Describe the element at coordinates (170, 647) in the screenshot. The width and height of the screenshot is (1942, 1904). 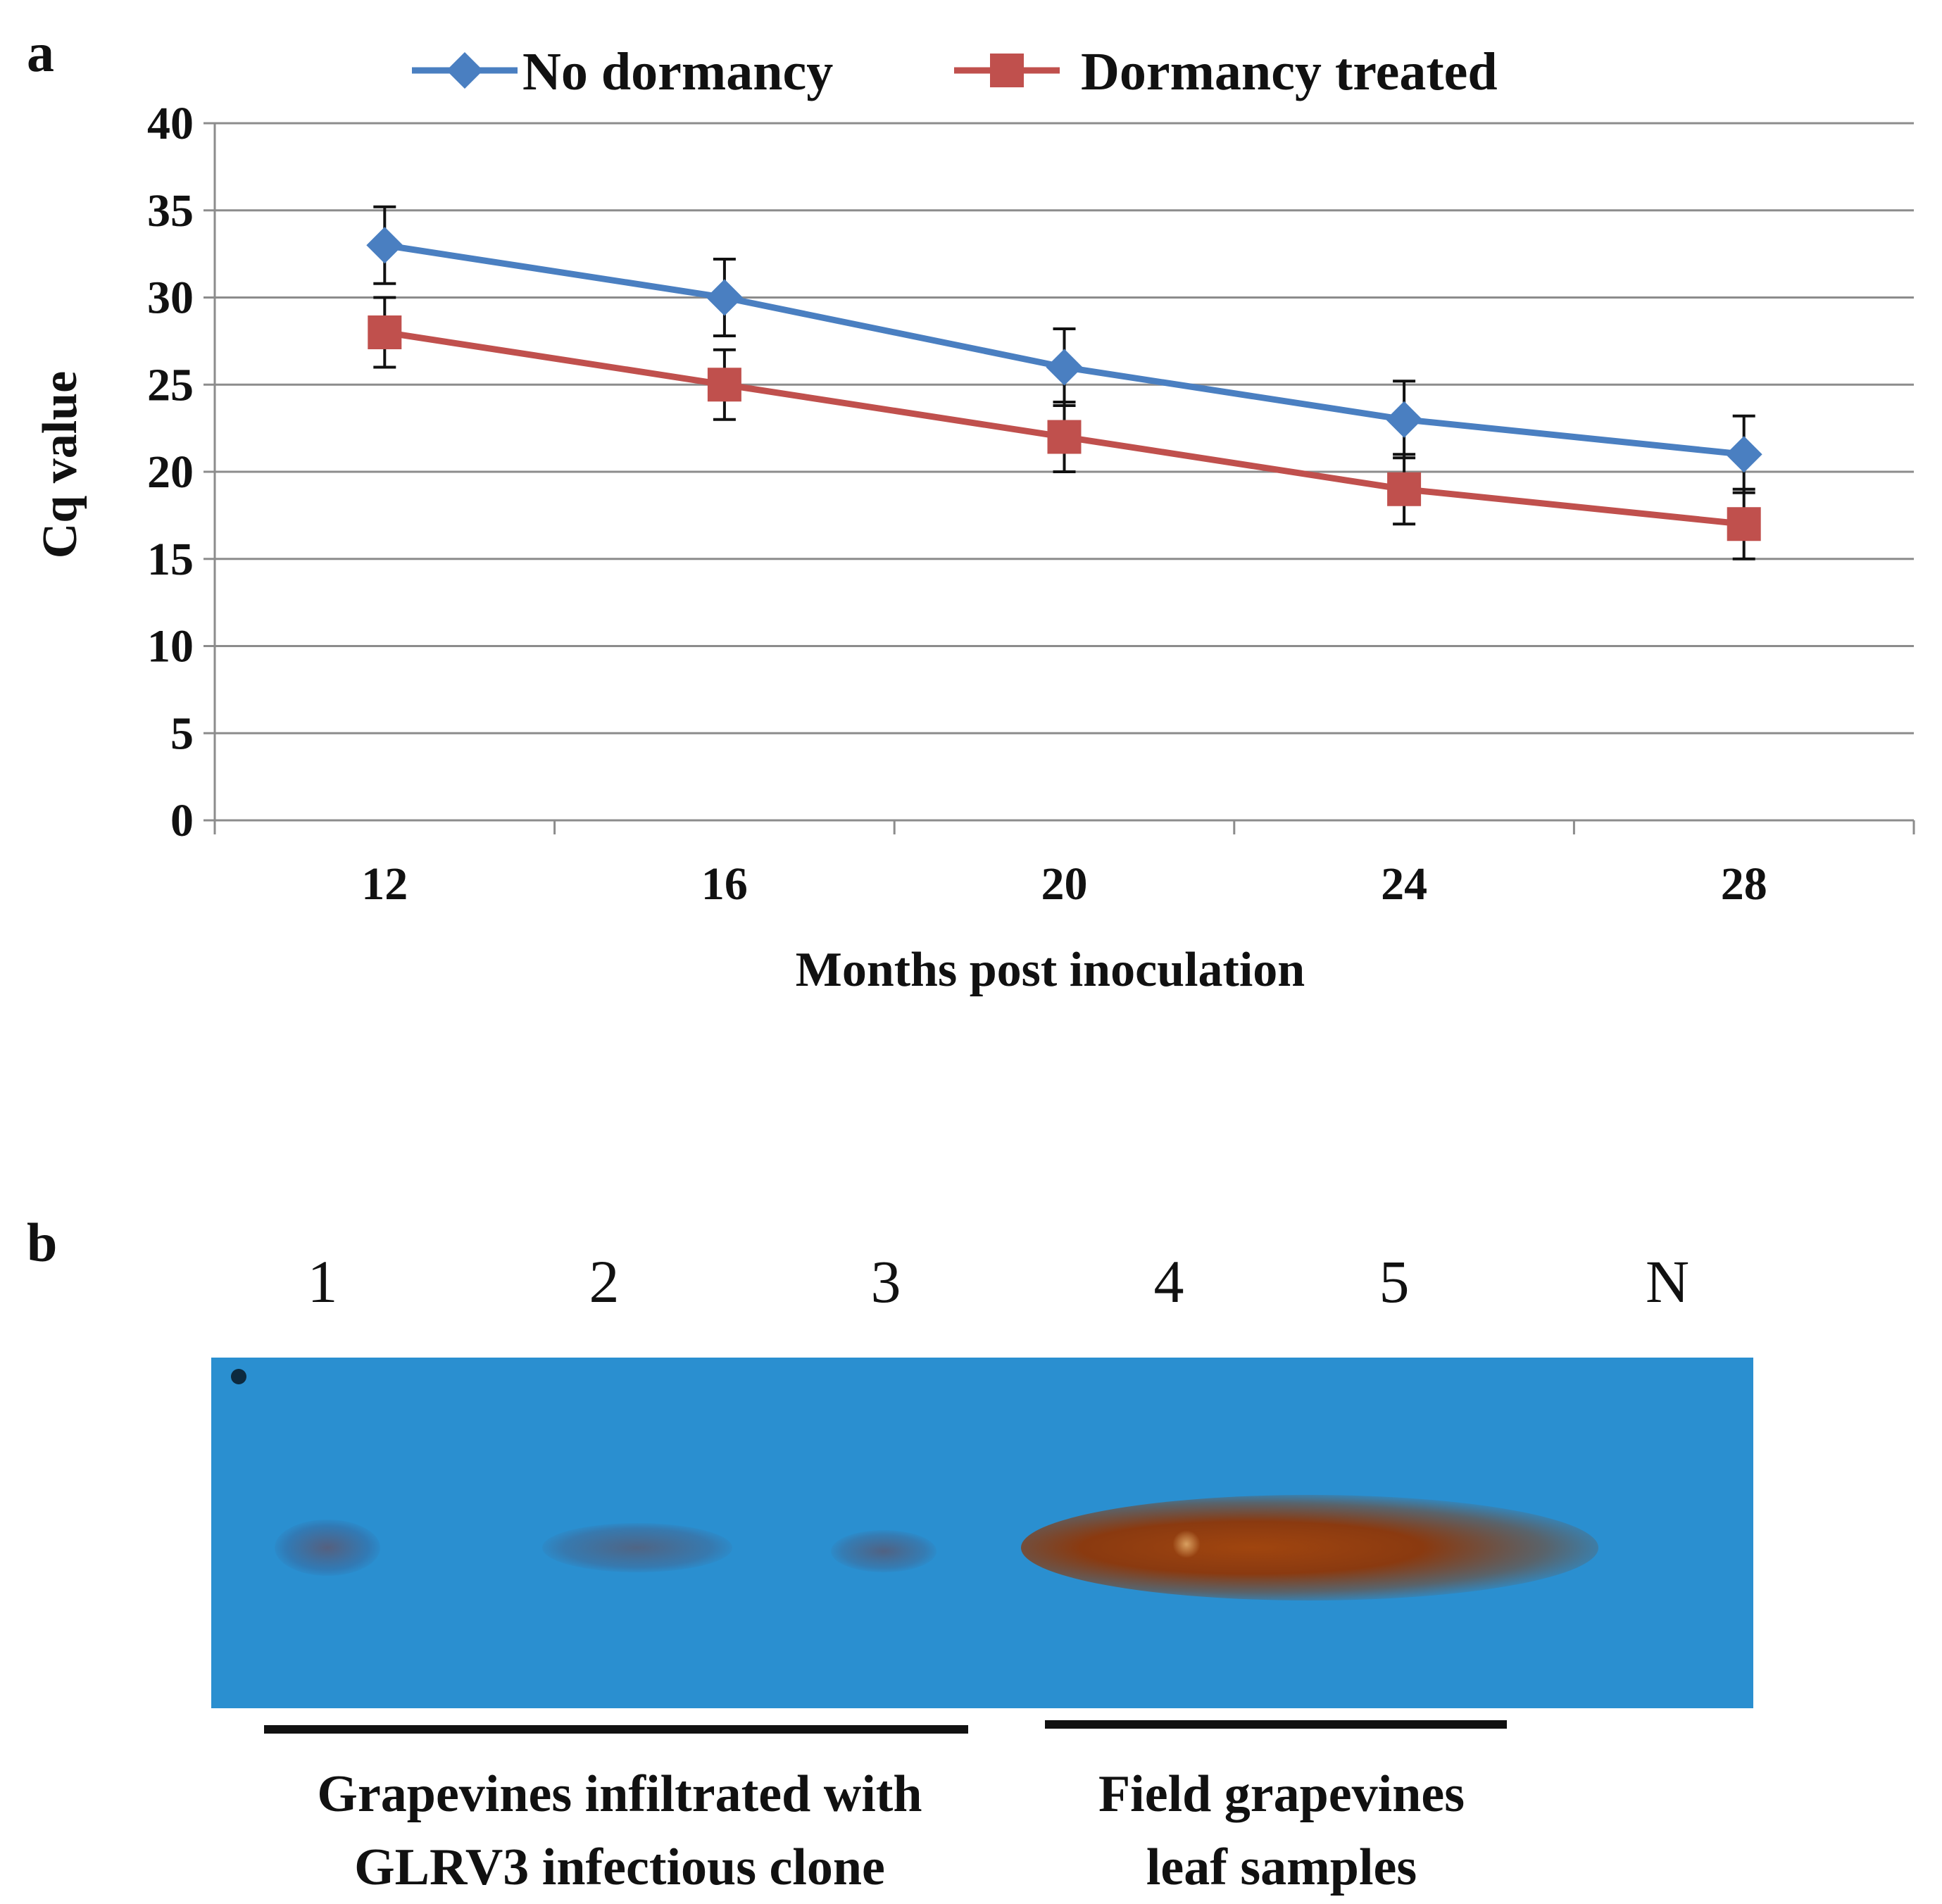
I see `y-tick-label-10: 10` at that location.